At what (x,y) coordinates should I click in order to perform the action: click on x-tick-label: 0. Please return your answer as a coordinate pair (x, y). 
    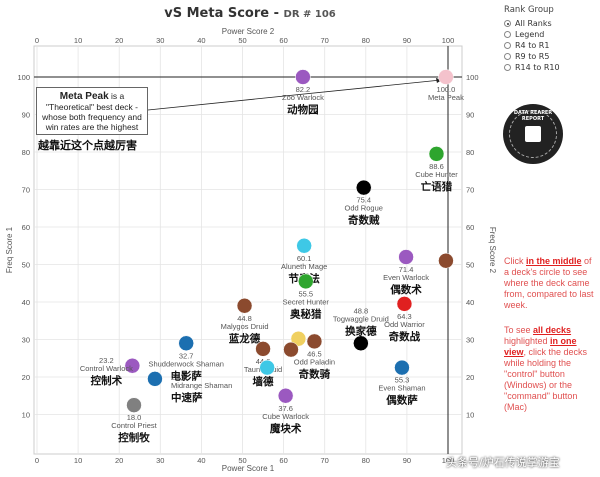
    Looking at the image, I should click on (37, 460).